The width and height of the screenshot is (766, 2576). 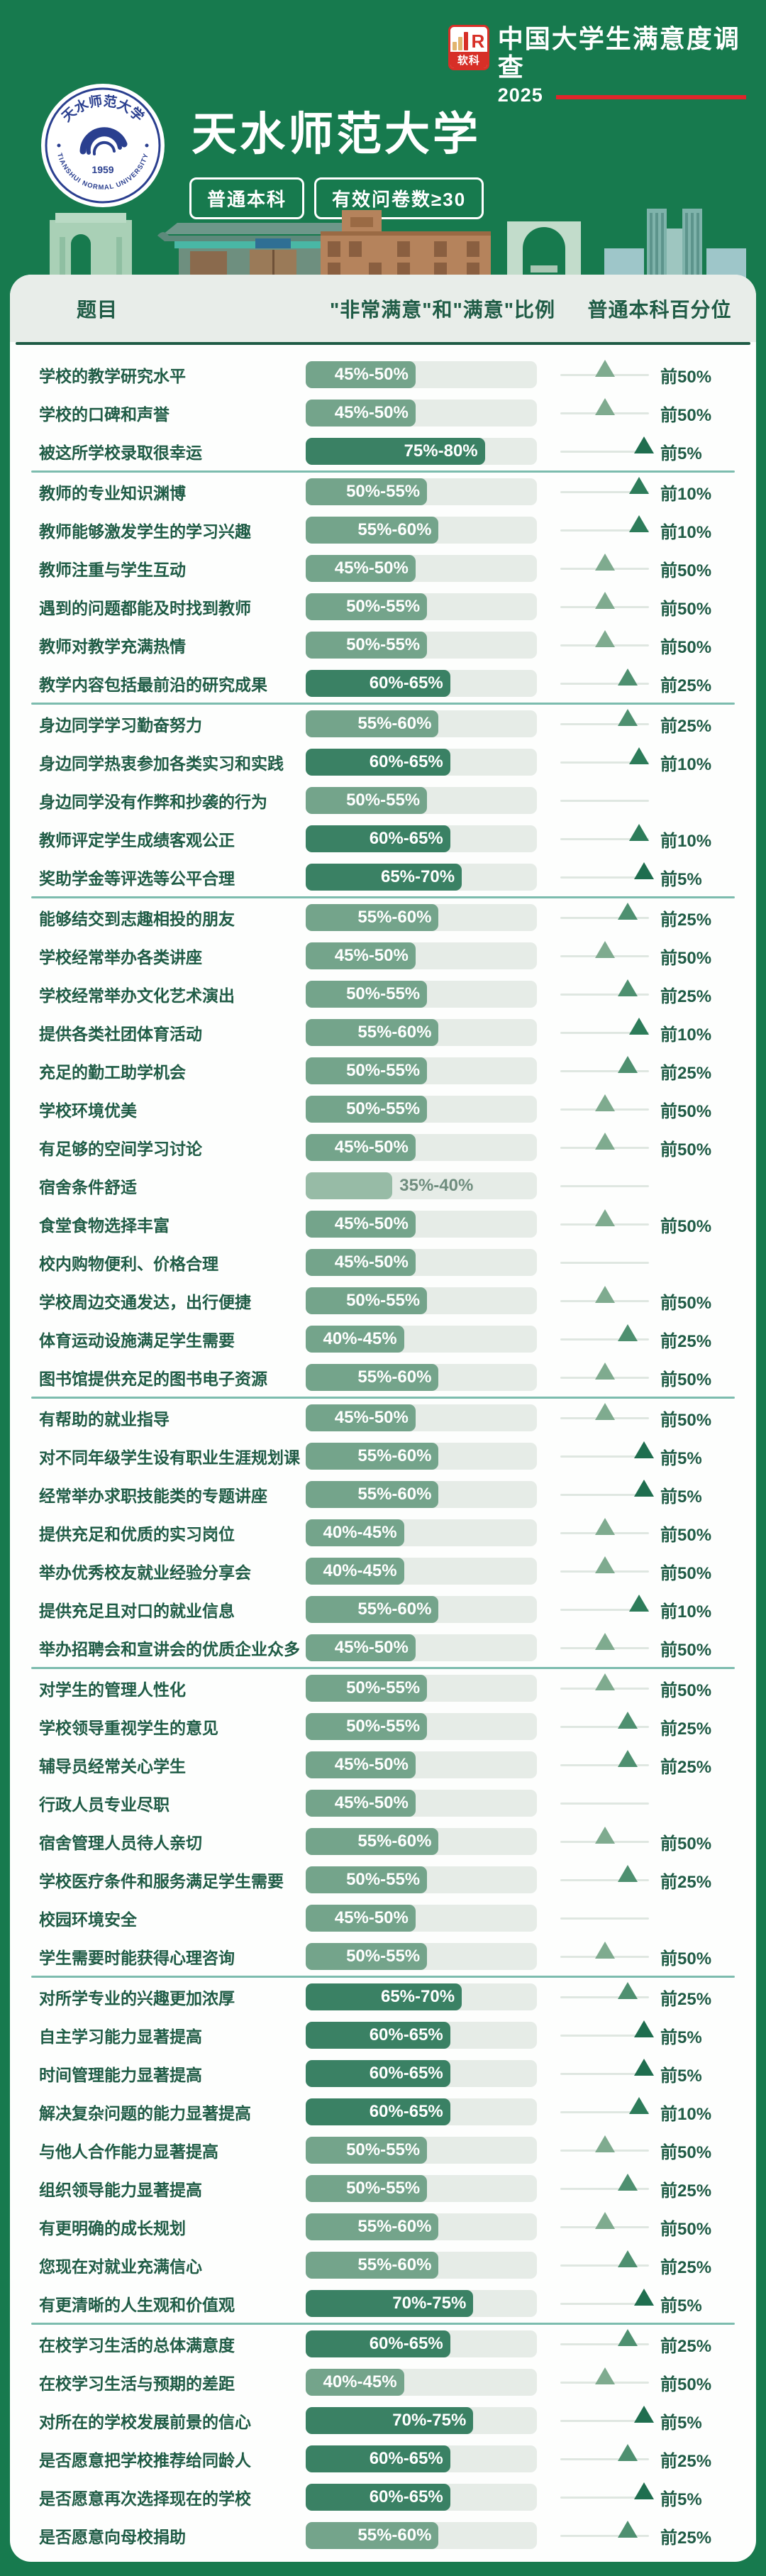 What do you see at coordinates (120, 1843) in the screenshot?
I see `question-label: 宿舍管理人员待人亲切` at bounding box center [120, 1843].